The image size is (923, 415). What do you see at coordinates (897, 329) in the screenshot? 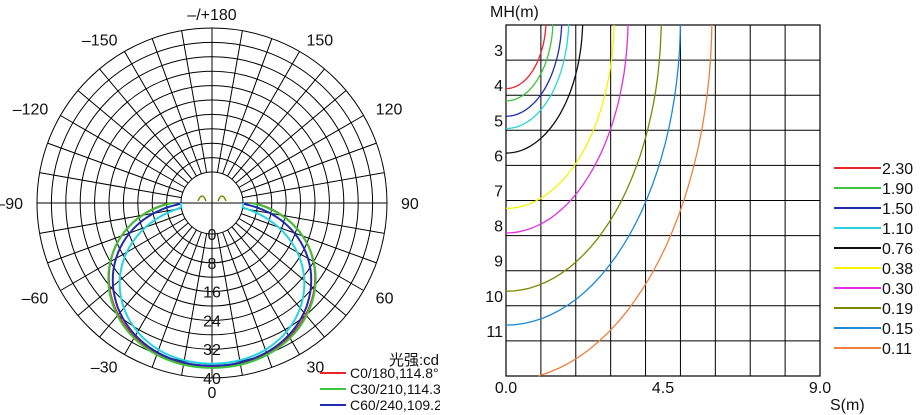
I see `isolux-legend-label: 0.15` at bounding box center [897, 329].